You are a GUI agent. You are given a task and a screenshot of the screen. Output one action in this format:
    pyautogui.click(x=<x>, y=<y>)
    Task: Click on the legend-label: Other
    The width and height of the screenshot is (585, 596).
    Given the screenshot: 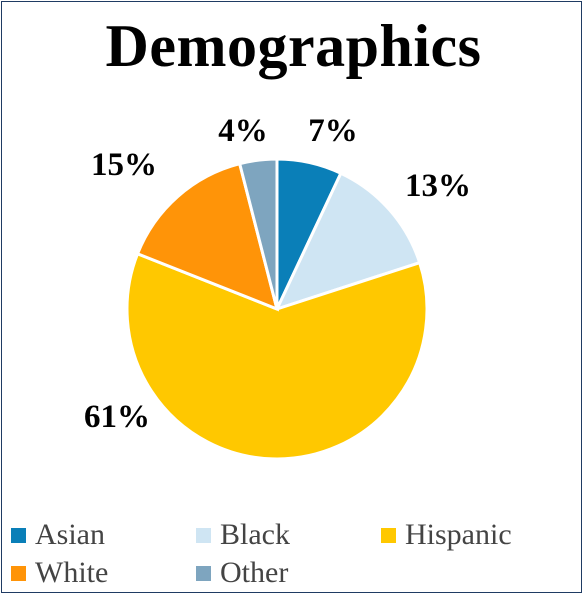 What is the action you would take?
    pyautogui.click(x=254, y=572)
    